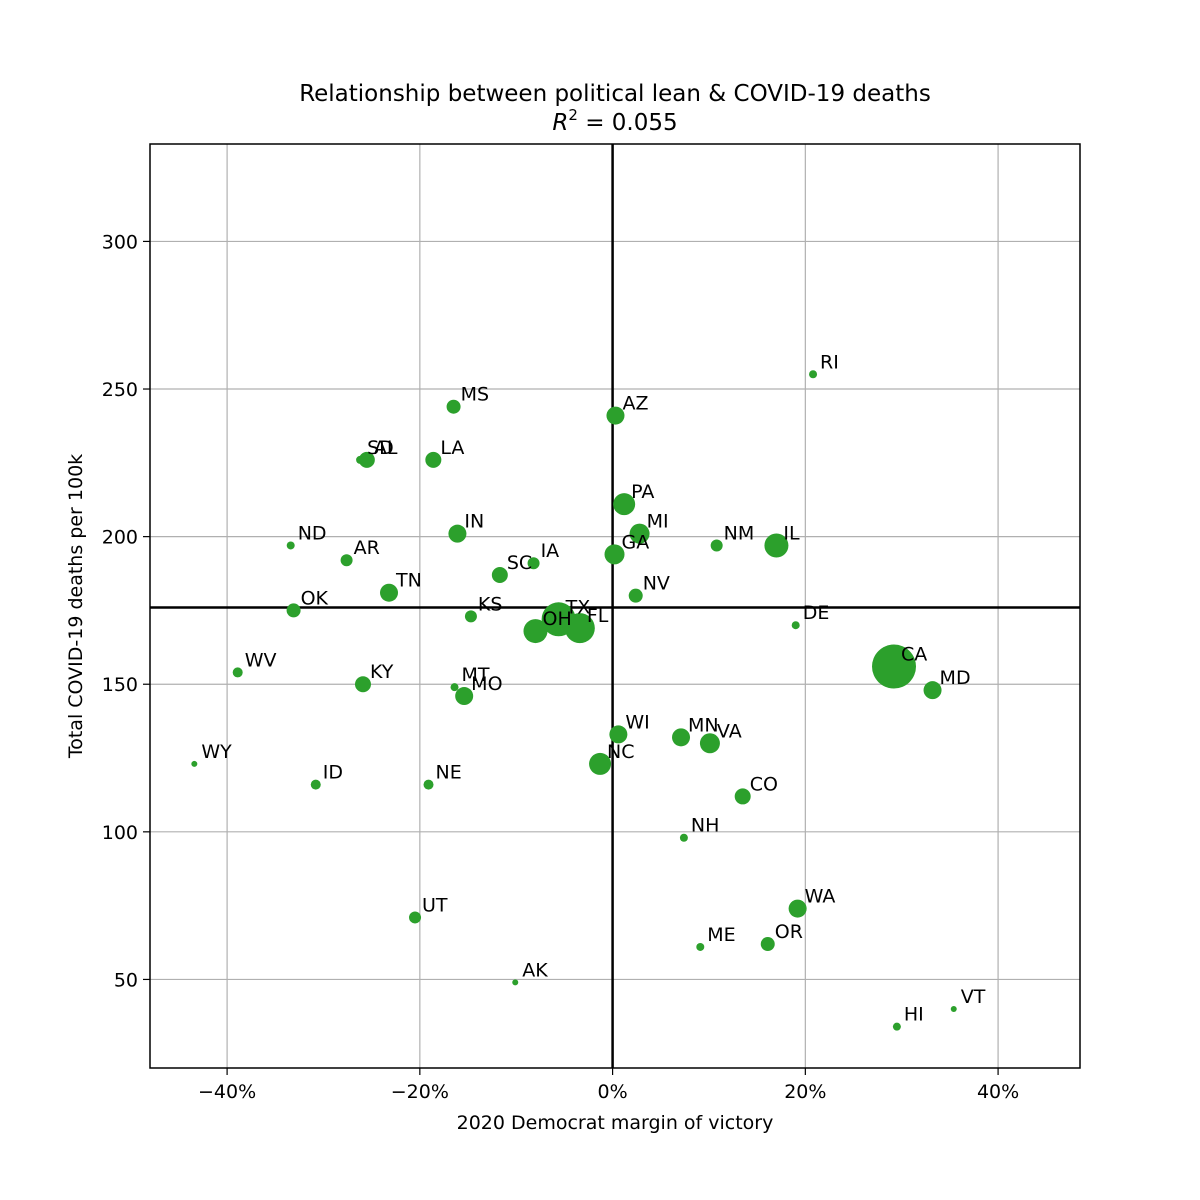 This screenshot has width=1200, height=1200. What do you see at coordinates (805, 1092) in the screenshot?
I see `x-tick-label: 20%` at bounding box center [805, 1092].